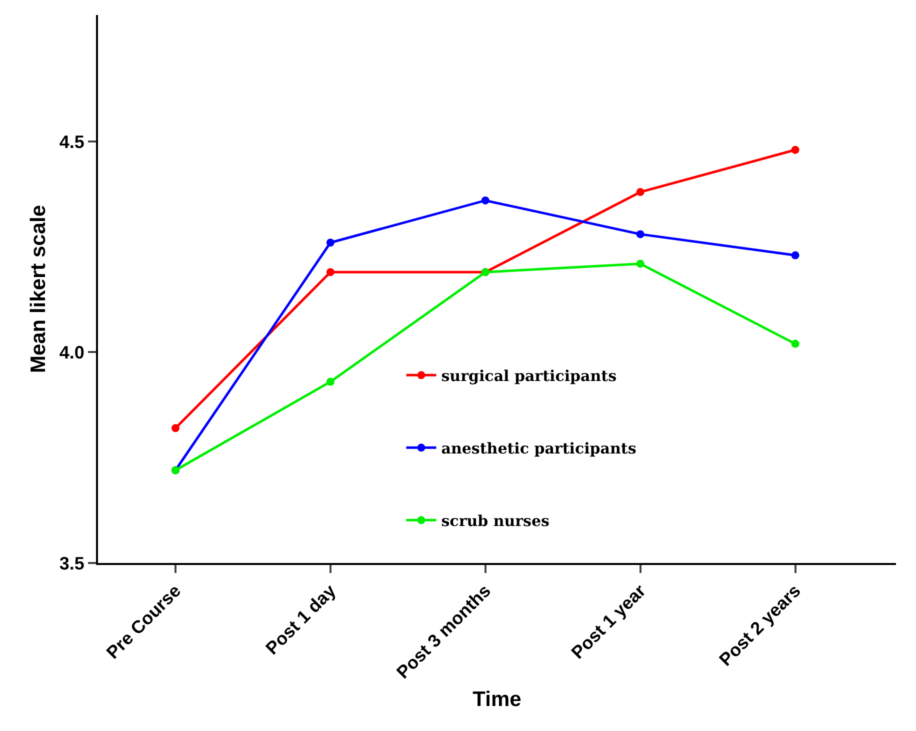 The height and width of the screenshot is (731, 916). What do you see at coordinates (38, 289) in the screenshot?
I see `y-axis-title: Mean likert scale` at bounding box center [38, 289].